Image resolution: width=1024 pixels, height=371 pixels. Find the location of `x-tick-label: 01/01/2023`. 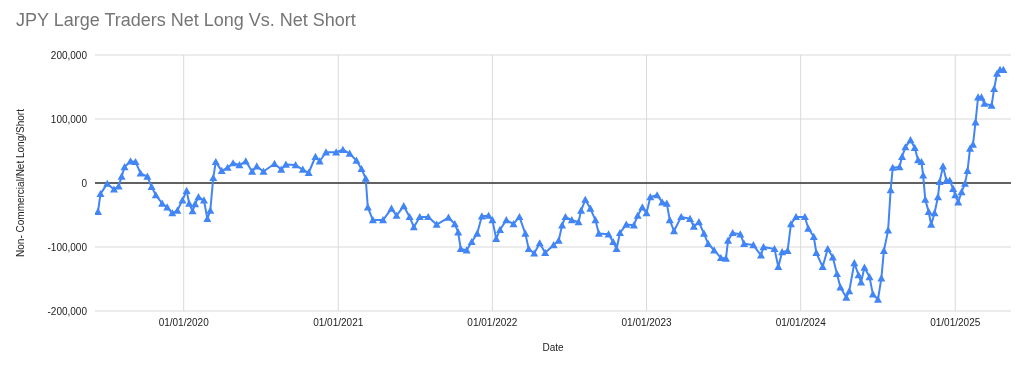

x-tick-label: 01/01/2023 is located at coordinates (646, 323).